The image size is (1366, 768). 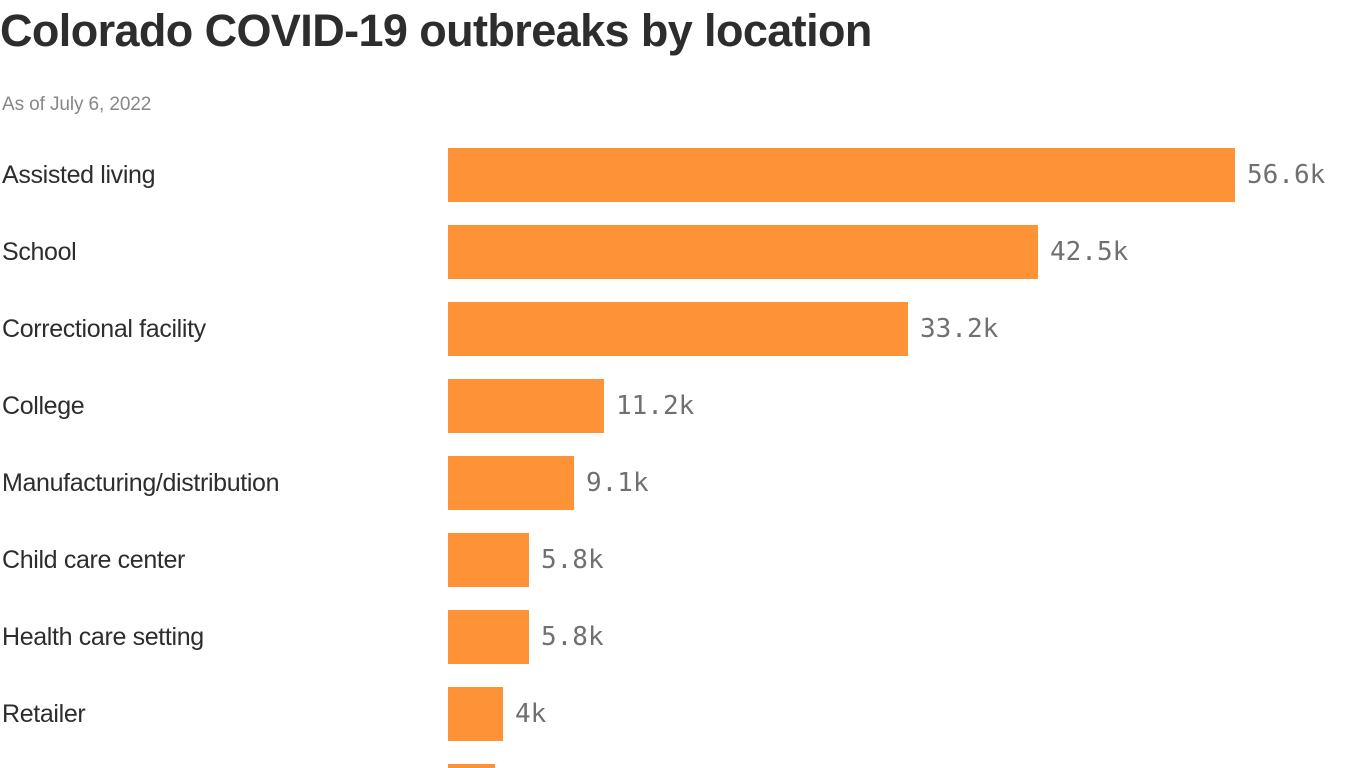 What do you see at coordinates (1286, 175) in the screenshot?
I see `bar-value-label: 56.6k` at bounding box center [1286, 175].